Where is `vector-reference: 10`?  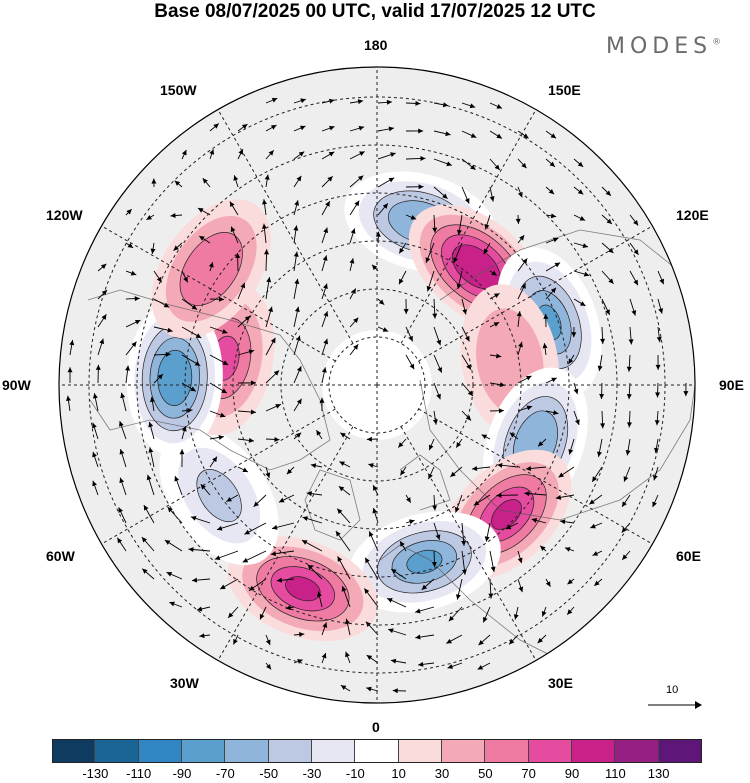 vector-reference: 10 is located at coordinates (676, 699).